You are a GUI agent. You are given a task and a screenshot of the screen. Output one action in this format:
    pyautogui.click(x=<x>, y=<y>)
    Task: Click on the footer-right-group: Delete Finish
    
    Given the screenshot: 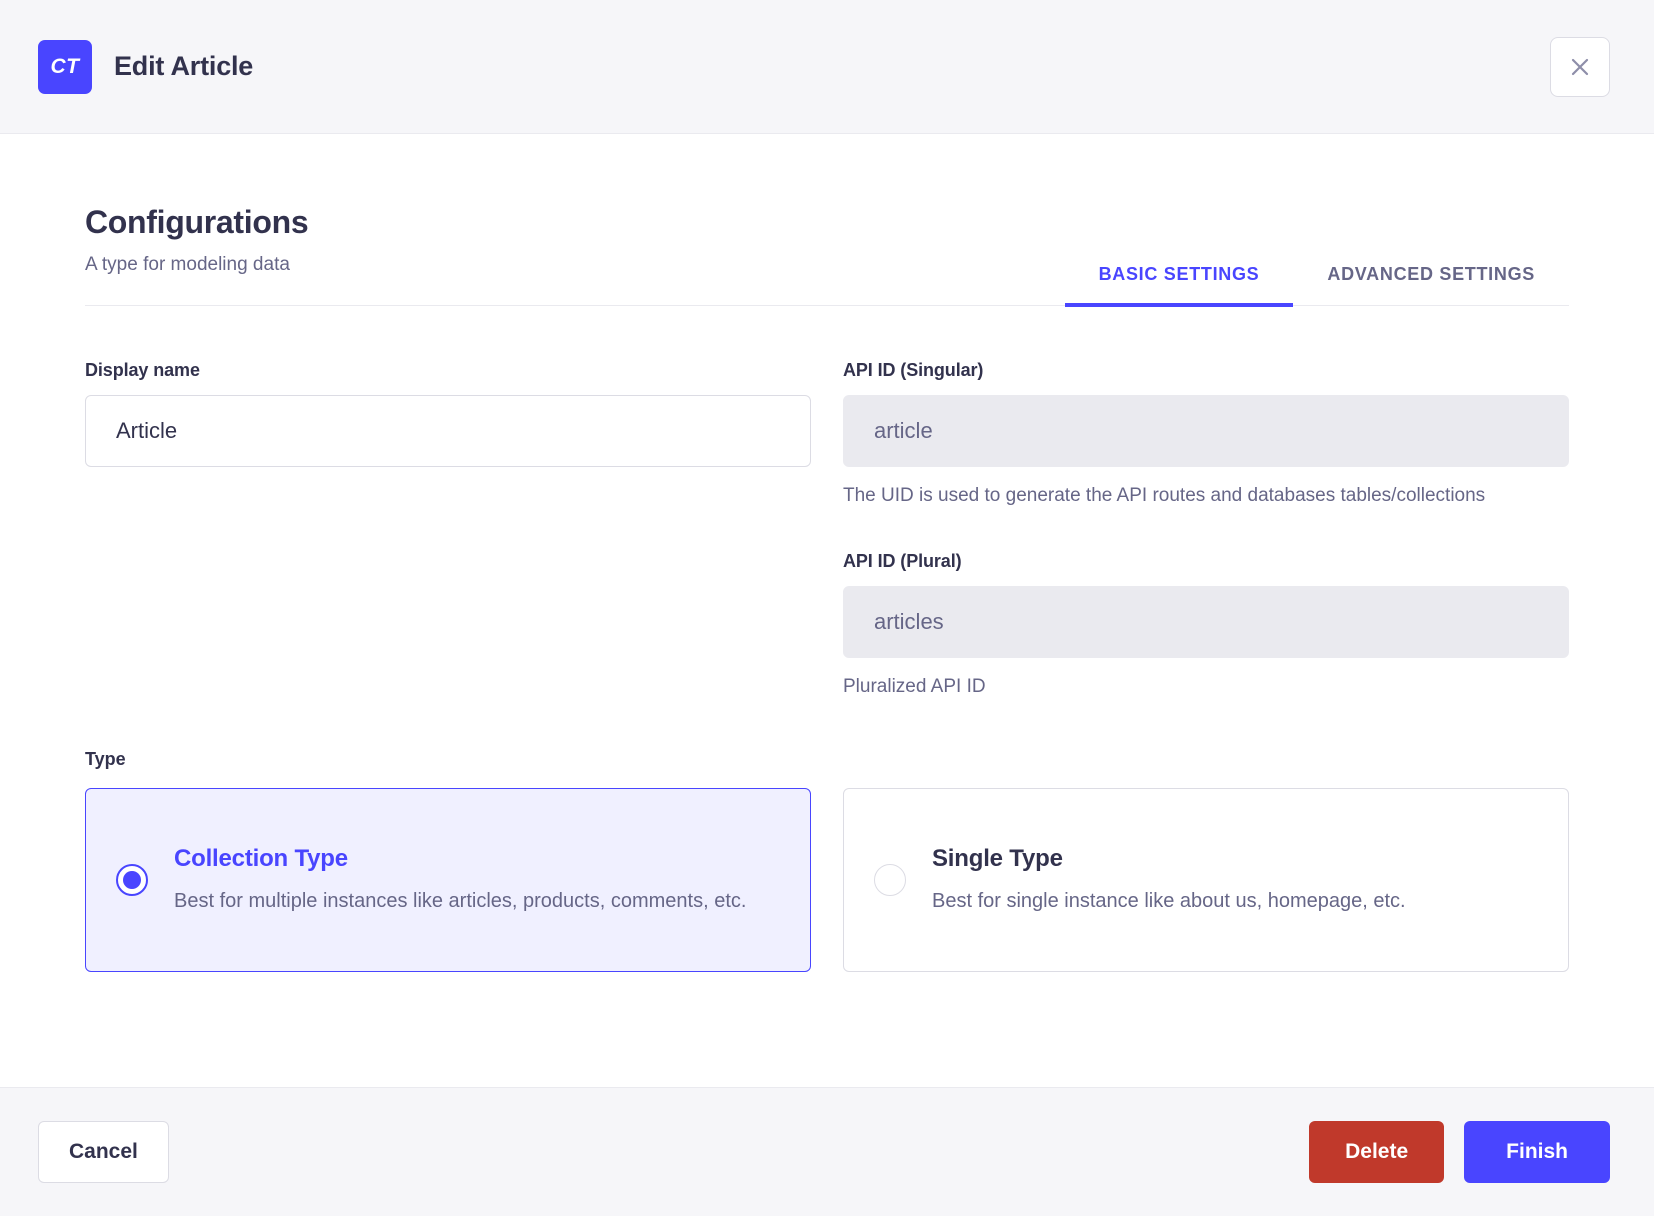 What is the action you would take?
    pyautogui.click(x=1459, y=1152)
    